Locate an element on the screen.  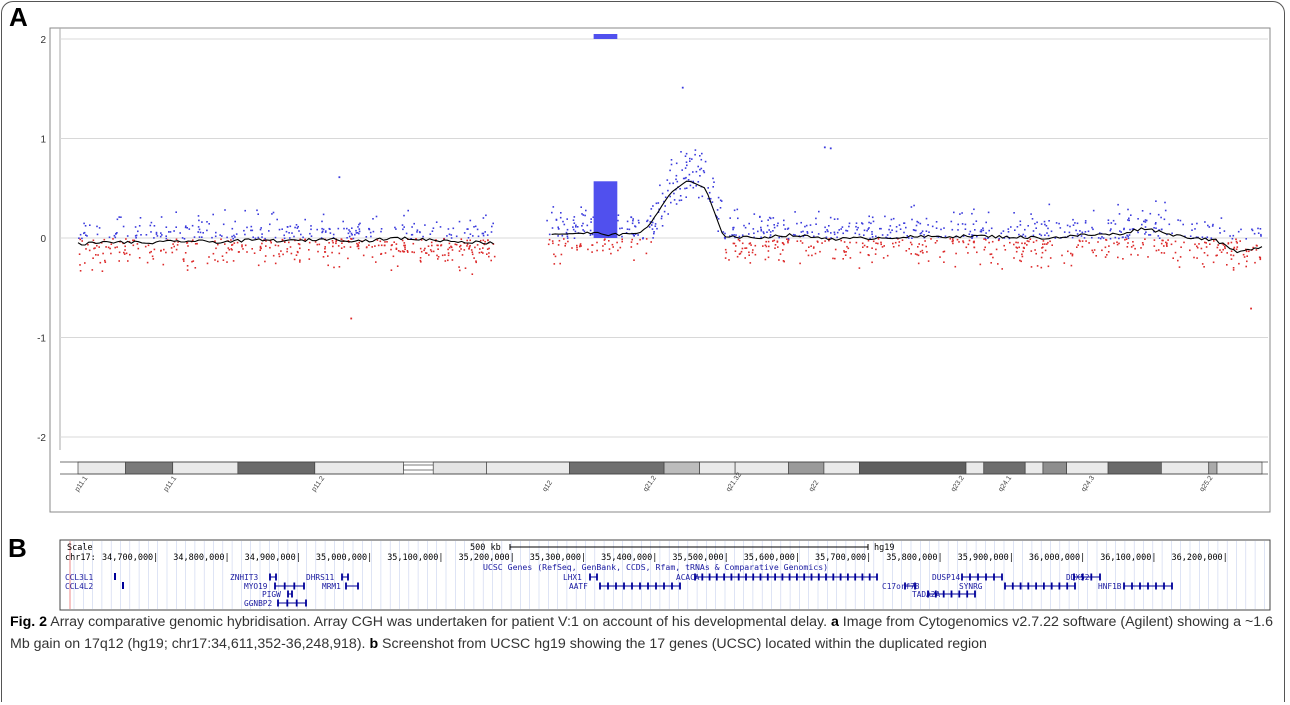
position-label: 36,100,000| is located at coordinates (1128, 558).